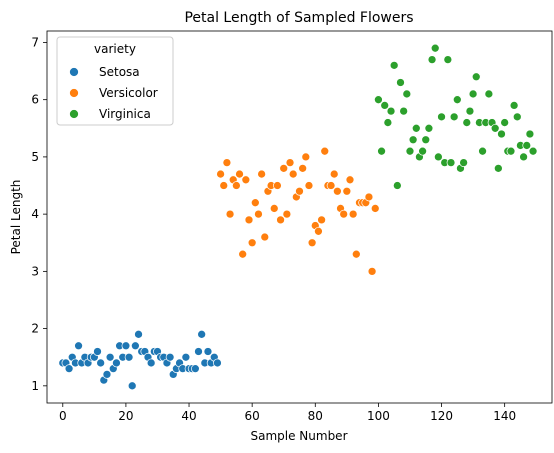 The image size is (554, 453). Describe the element at coordinates (35, 100) in the screenshot. I see `y-tick-label: 6` at that location.